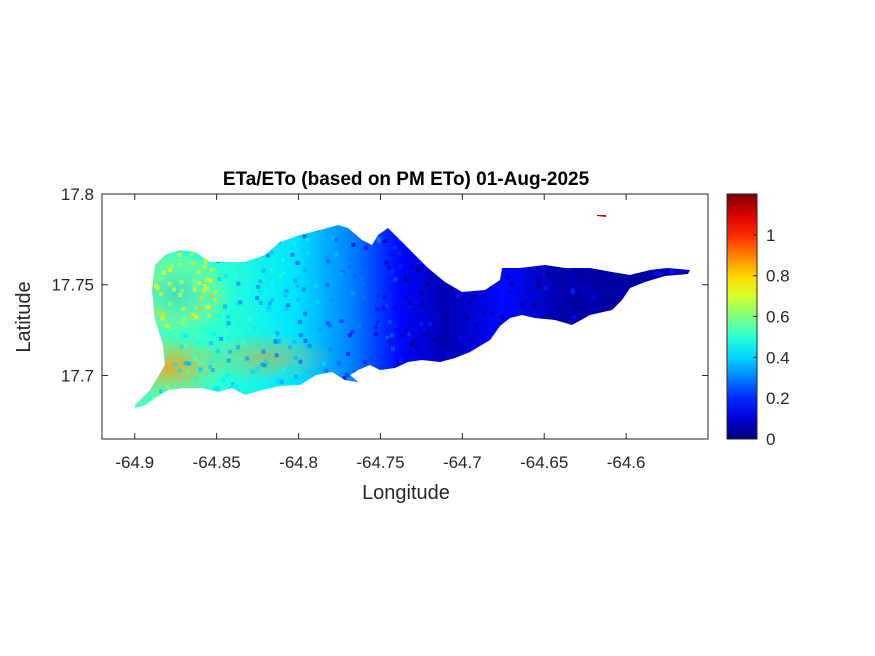  What do you see at coordinates (406, 493) in the screenshot?
I see `x-axis-label: Longitude` at bounding box center [406, 493].